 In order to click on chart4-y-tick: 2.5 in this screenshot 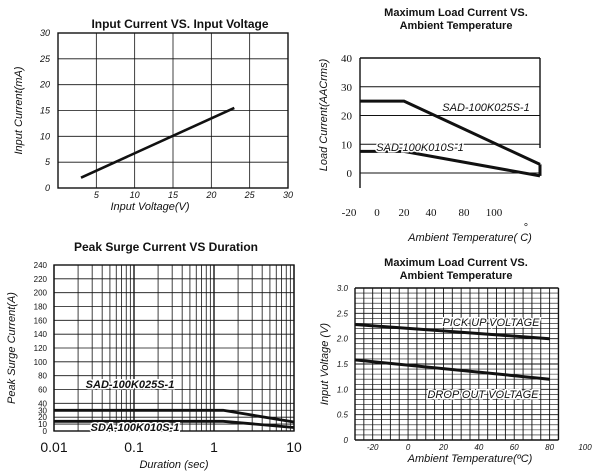, I will do `click(342, 313)`.